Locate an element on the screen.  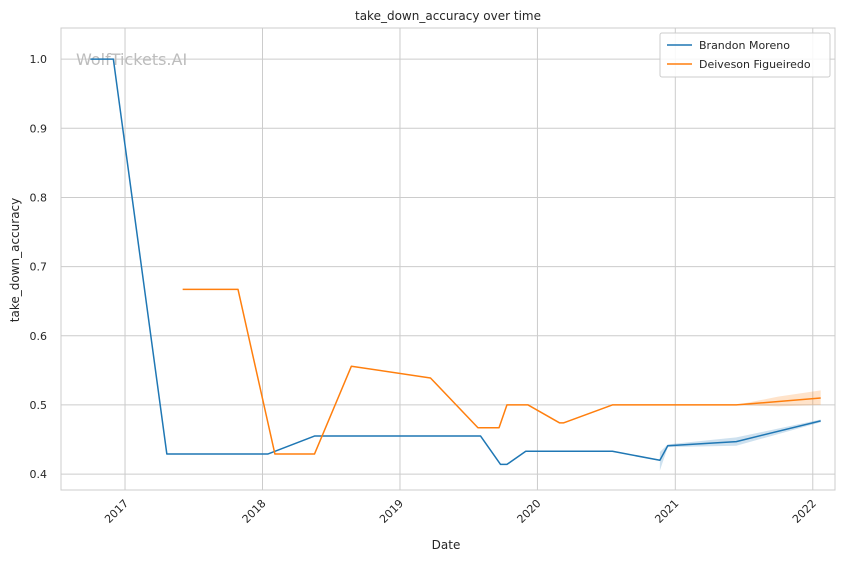
y-tick-label: 0.6 is located at coordinates (39, 336).